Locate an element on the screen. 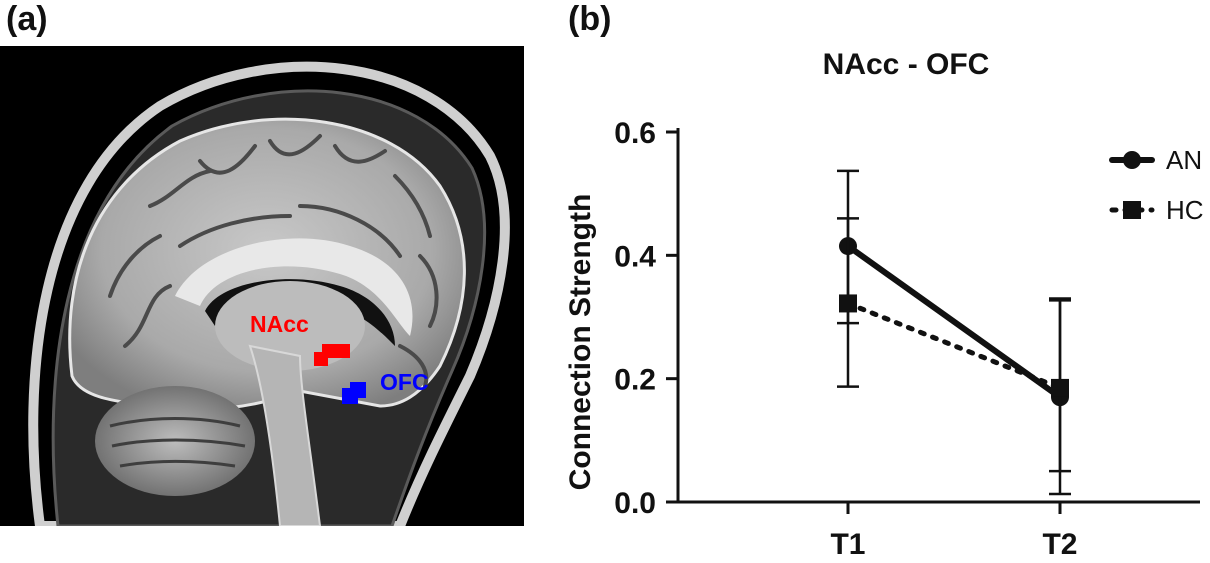 This screenshot has width=1210, height=563. series-line-HC is located at coordinates (954, 345).